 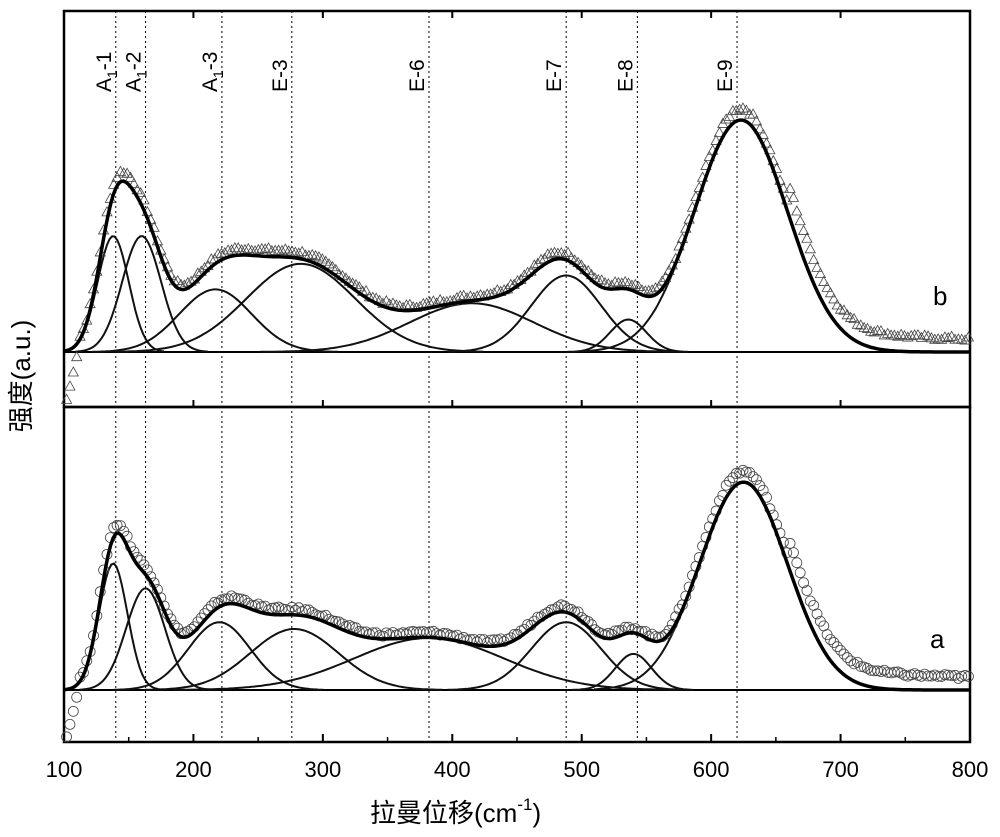 I want to click on reference-label-7: E-9, so click(x=725, y=75).